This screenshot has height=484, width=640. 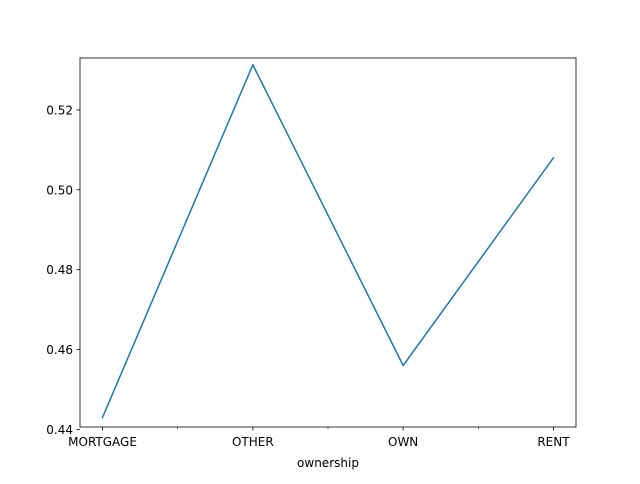 What do you see at coordinates (253, 442) in the screenshot?
I see `x-tick-label: OTHER` at bounding box center [253, 442].